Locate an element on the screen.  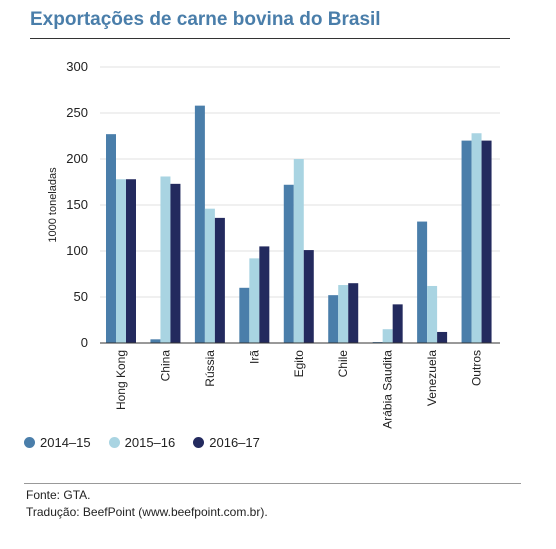
y-tick-label: 200 is located at coordinates (77, 158).